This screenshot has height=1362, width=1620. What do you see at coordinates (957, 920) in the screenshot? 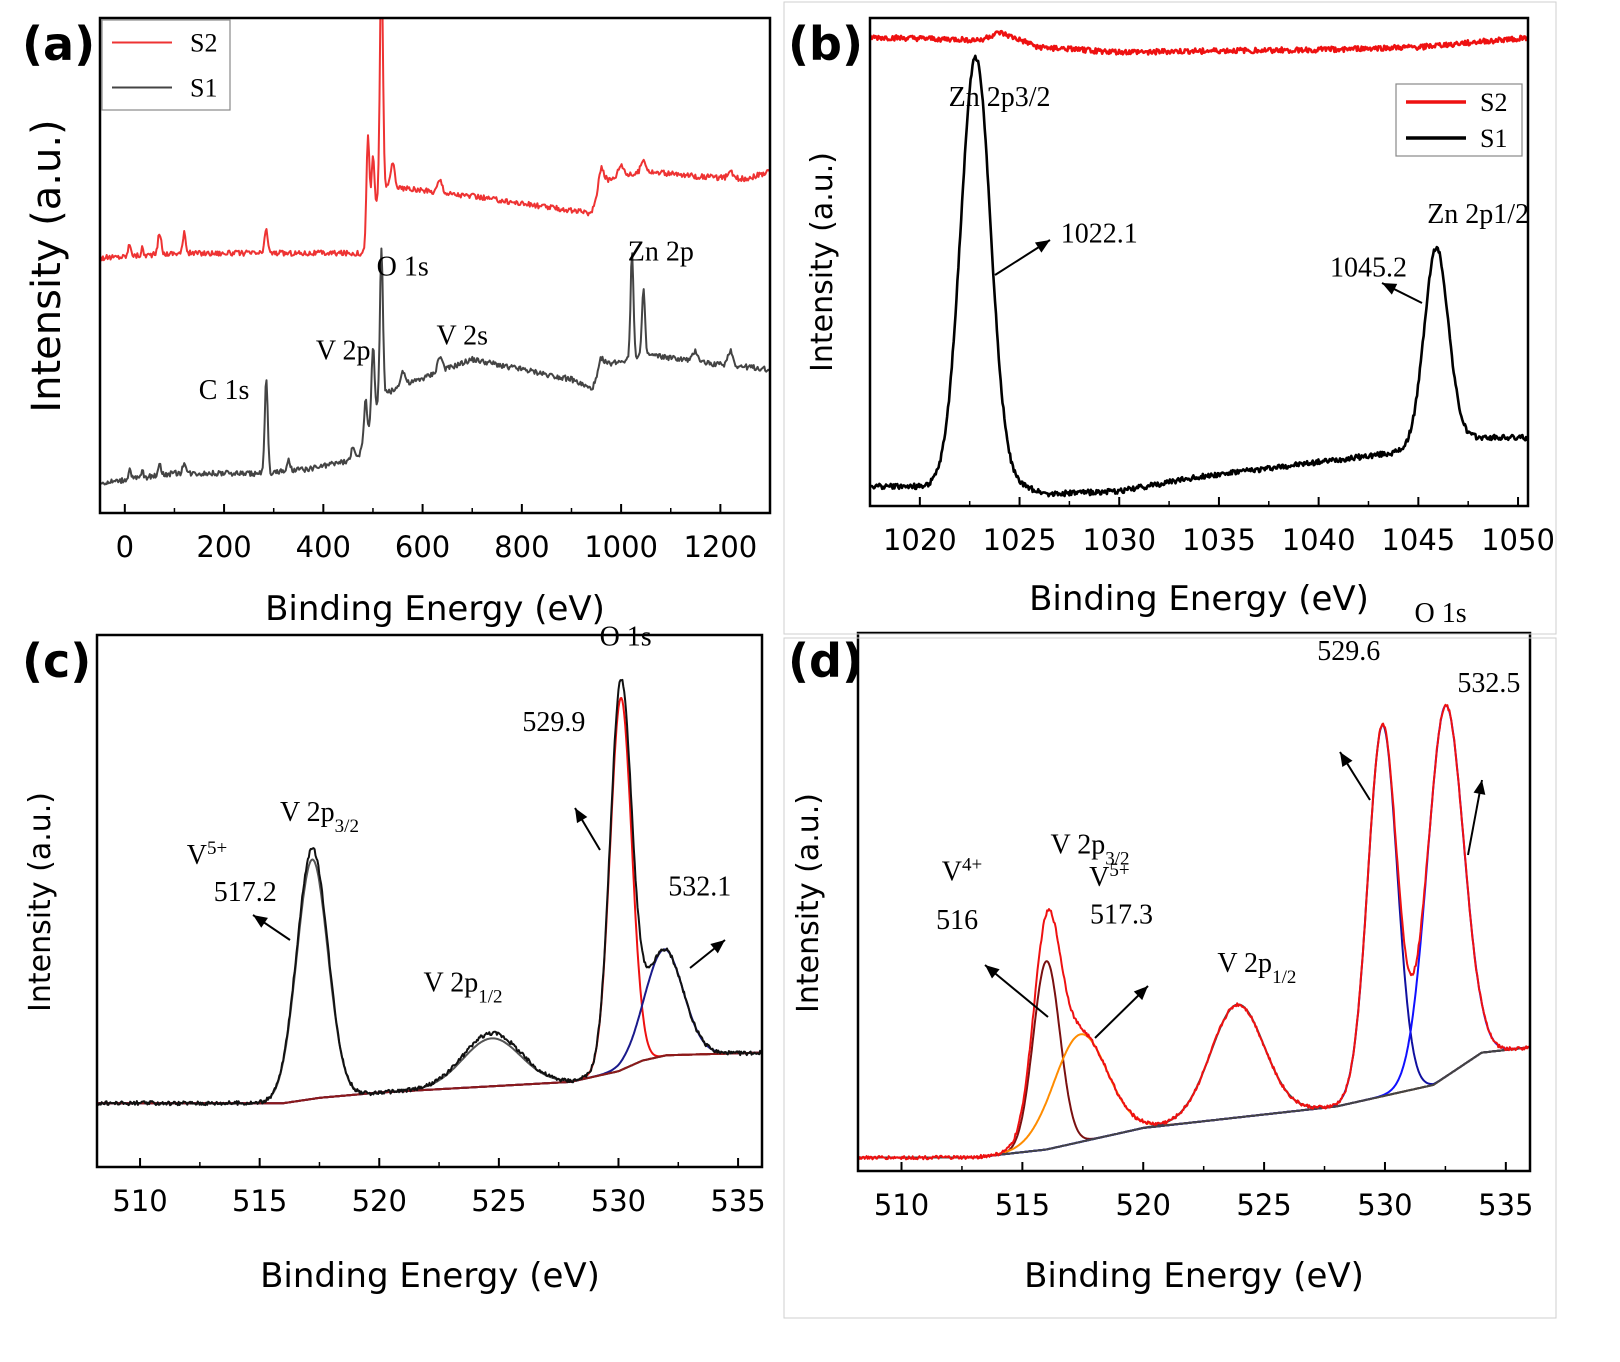
I see `annotation: 516` at bounding box center [957, 920].